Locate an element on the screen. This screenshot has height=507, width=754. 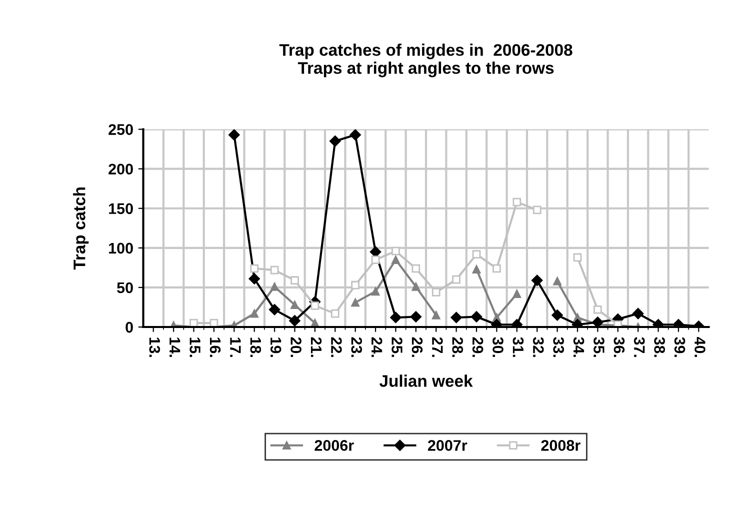
y-tick-label: 250 is located at coordinates (120, 129).